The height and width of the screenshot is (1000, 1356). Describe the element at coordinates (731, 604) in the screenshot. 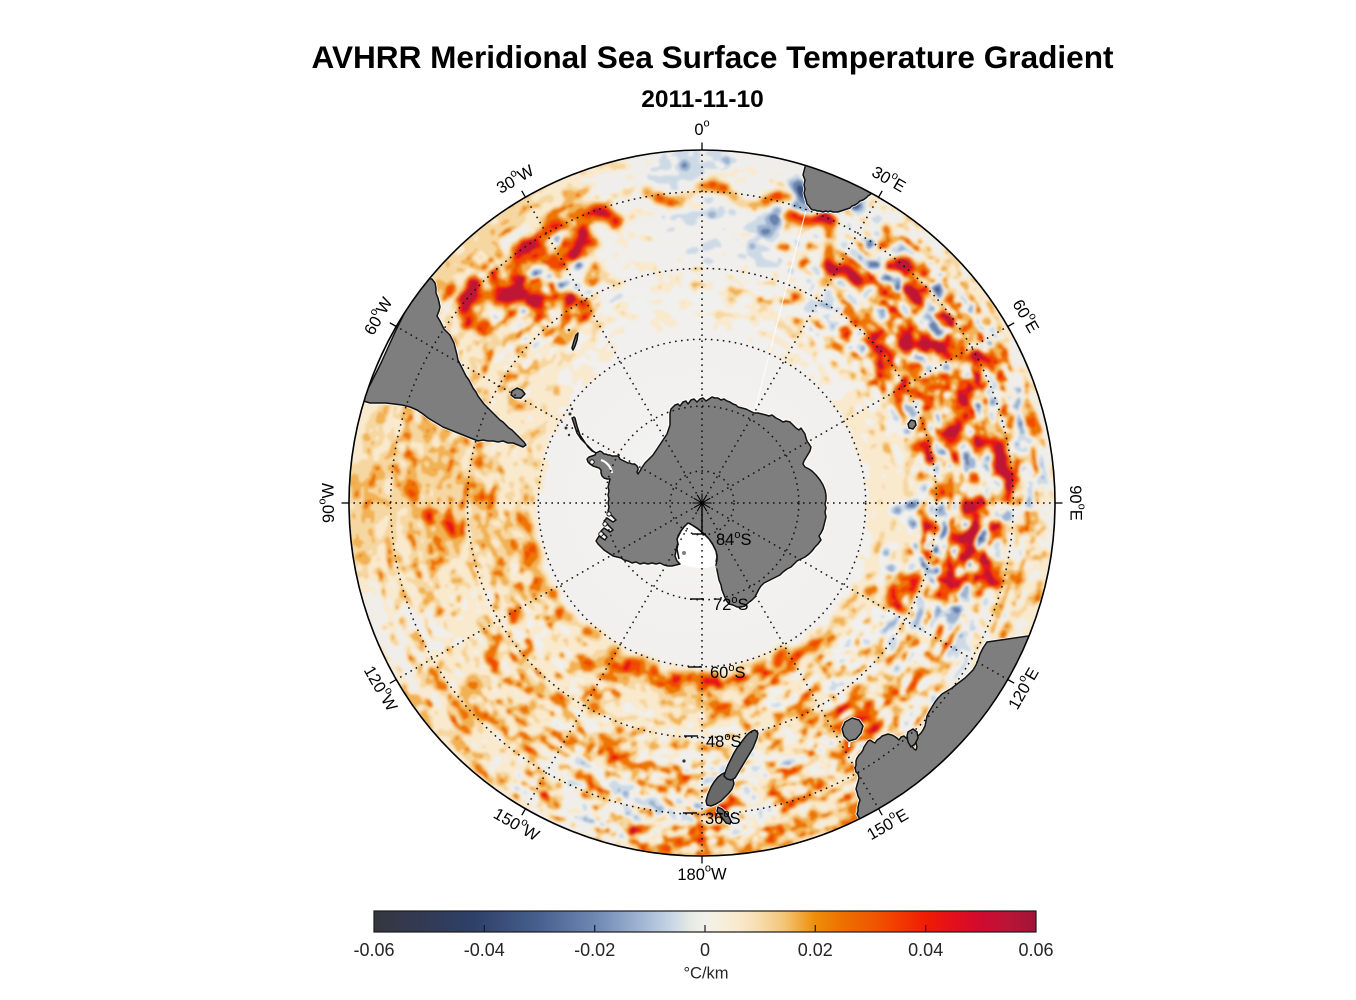

I see `svg-text: 72oS` at that location.